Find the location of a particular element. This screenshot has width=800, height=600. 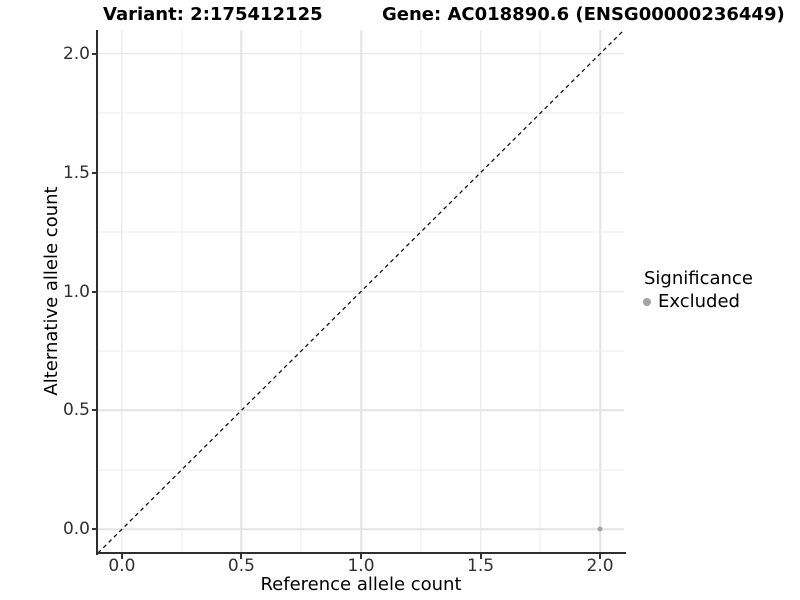

x-tick-label: 2.0 is located at coordinates (600, 566).